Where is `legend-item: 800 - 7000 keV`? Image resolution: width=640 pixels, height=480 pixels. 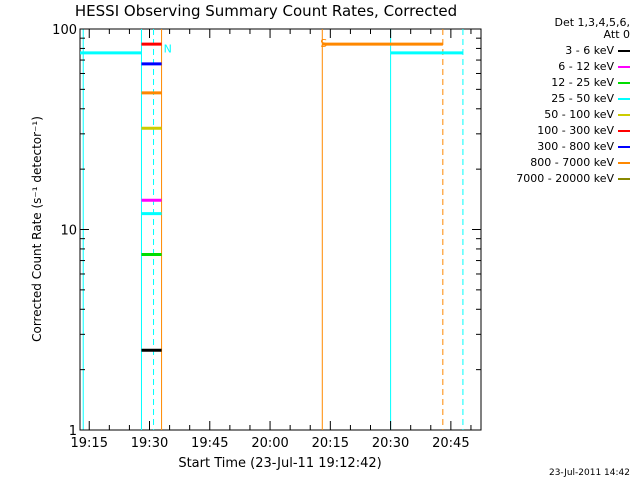
legend-item: 800 - 7000 keV is located at coordinates (580, 162).